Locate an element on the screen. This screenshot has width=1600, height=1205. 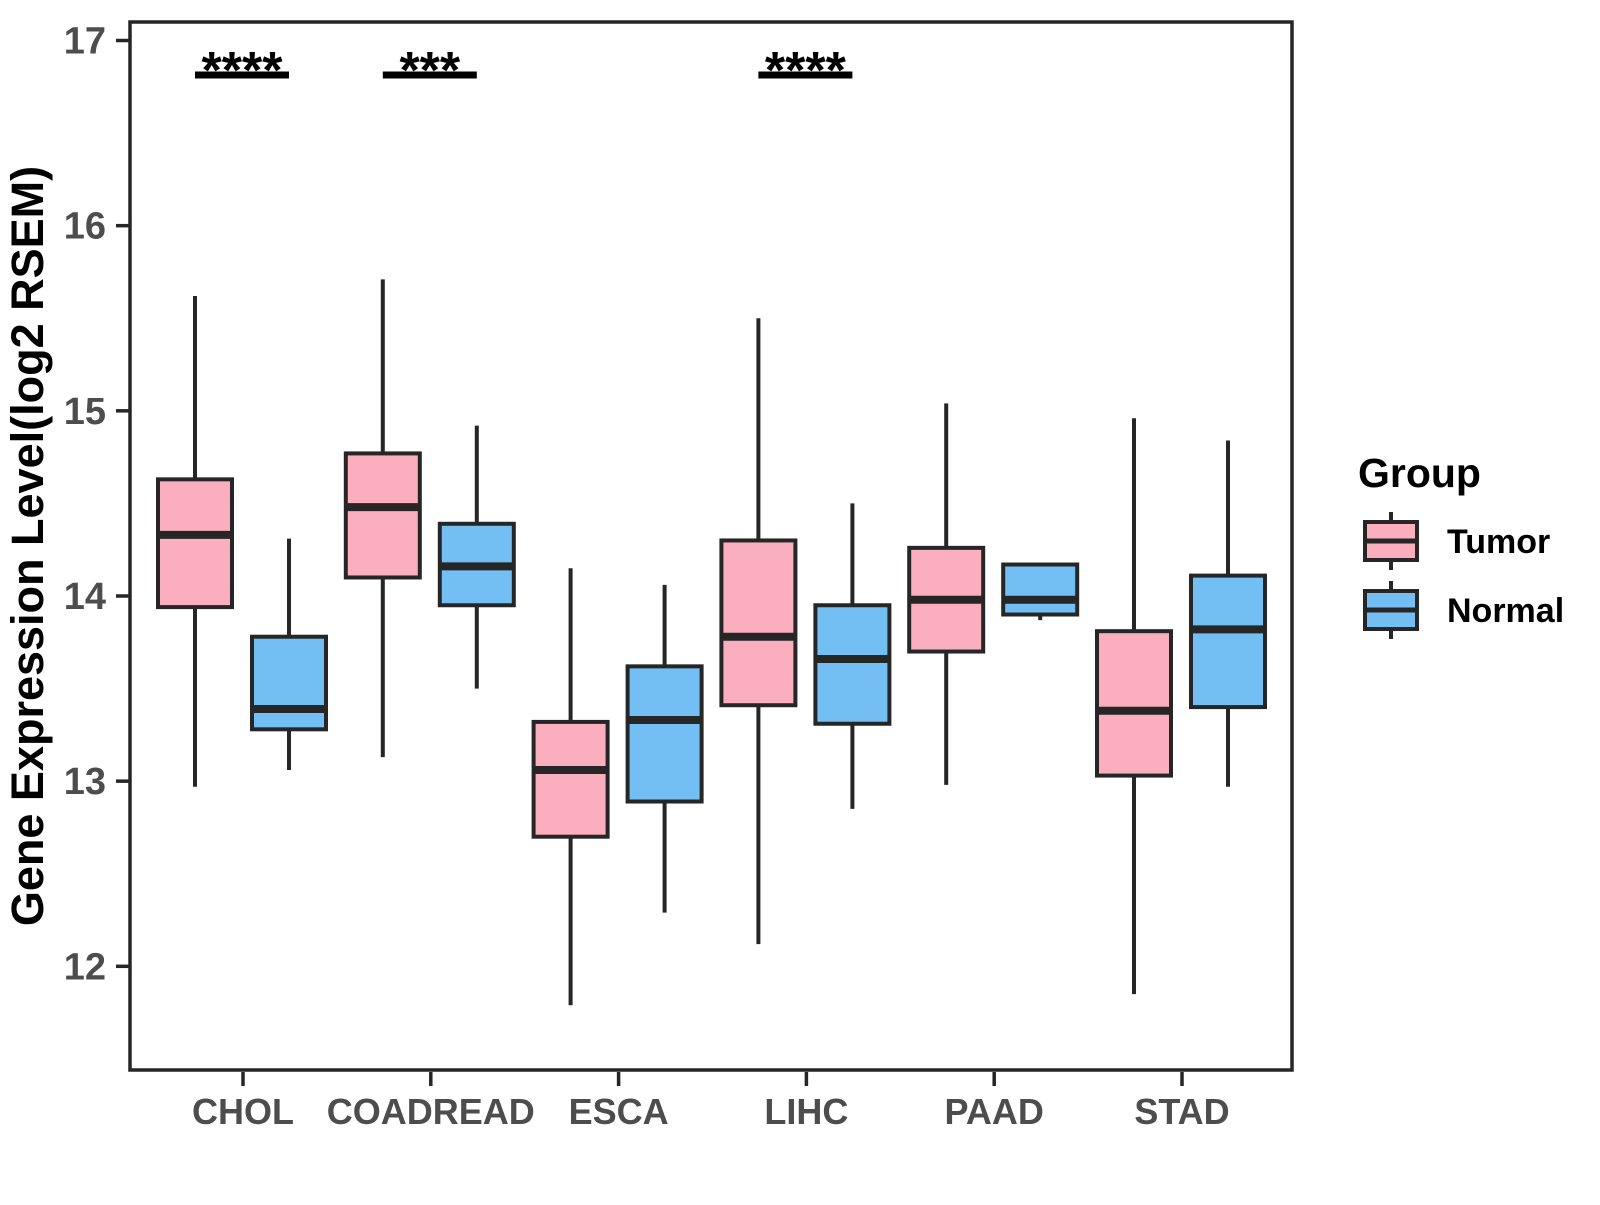
y-tick-label: 16 is located at coordinates (85, 227).